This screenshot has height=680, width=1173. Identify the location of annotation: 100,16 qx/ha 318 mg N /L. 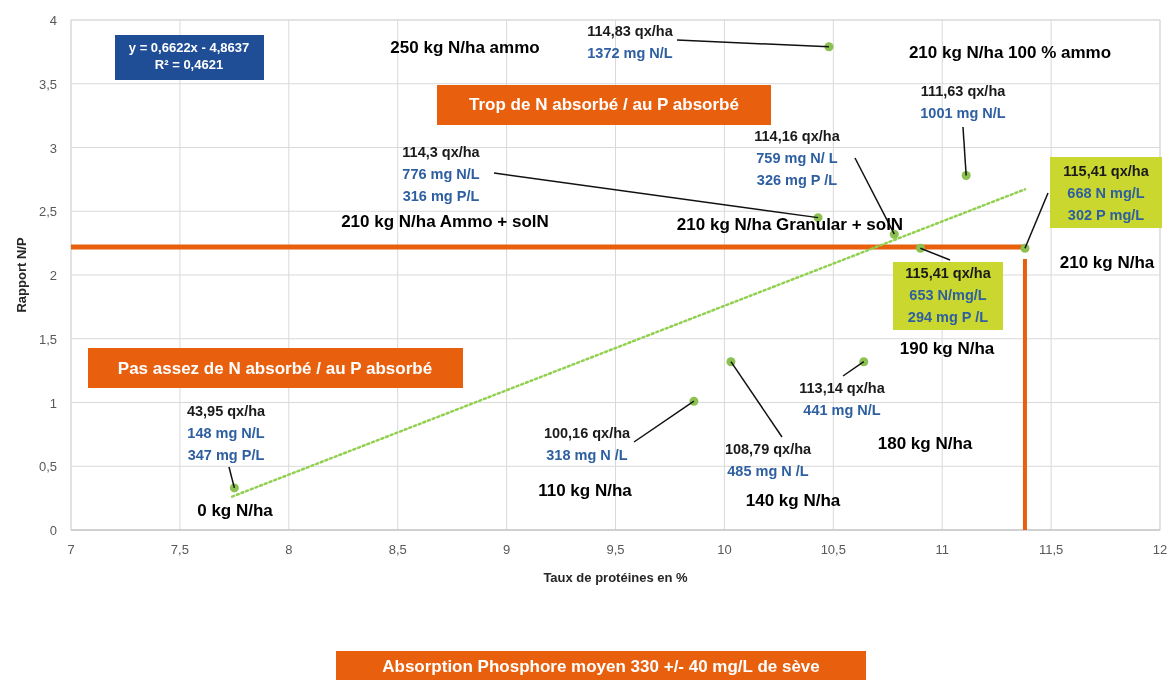
(587, 444).